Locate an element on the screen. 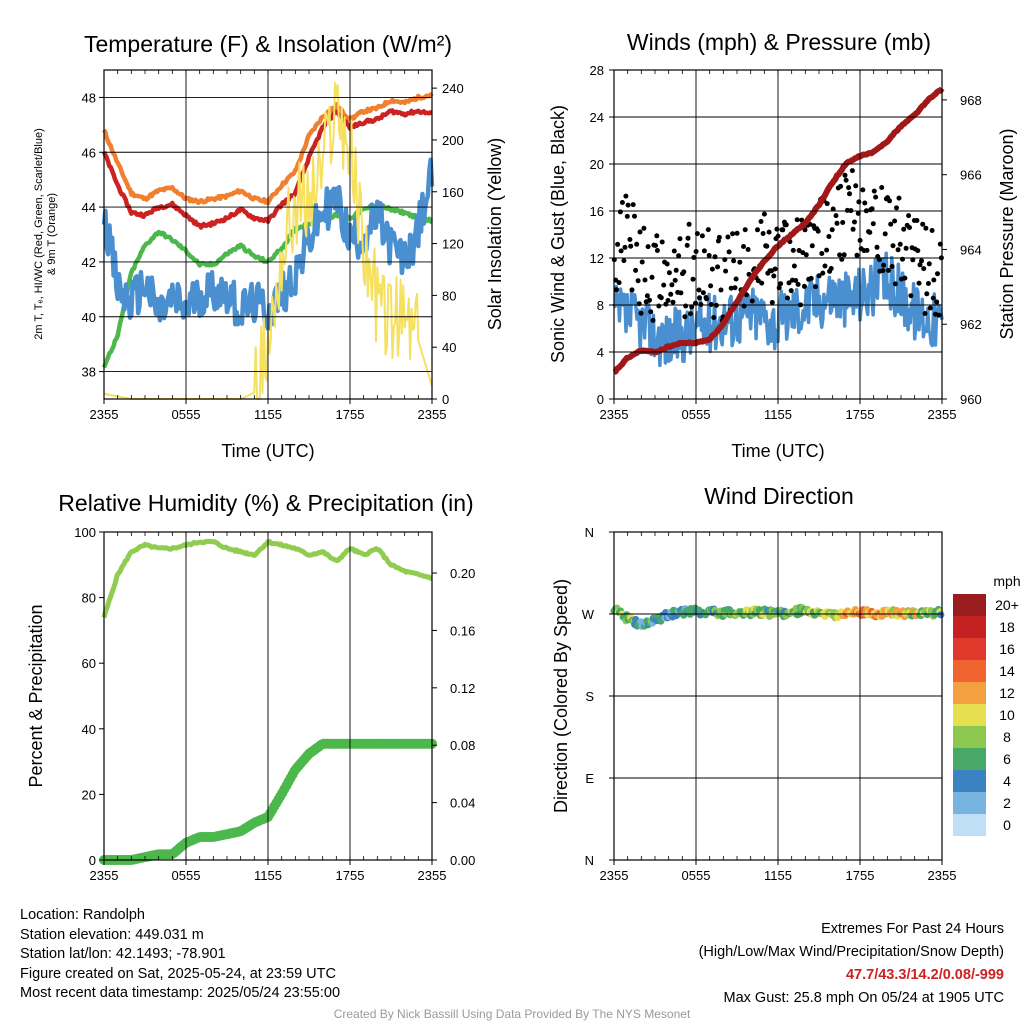  y2-tick-label: 200 is located at coordinates (453, 140).